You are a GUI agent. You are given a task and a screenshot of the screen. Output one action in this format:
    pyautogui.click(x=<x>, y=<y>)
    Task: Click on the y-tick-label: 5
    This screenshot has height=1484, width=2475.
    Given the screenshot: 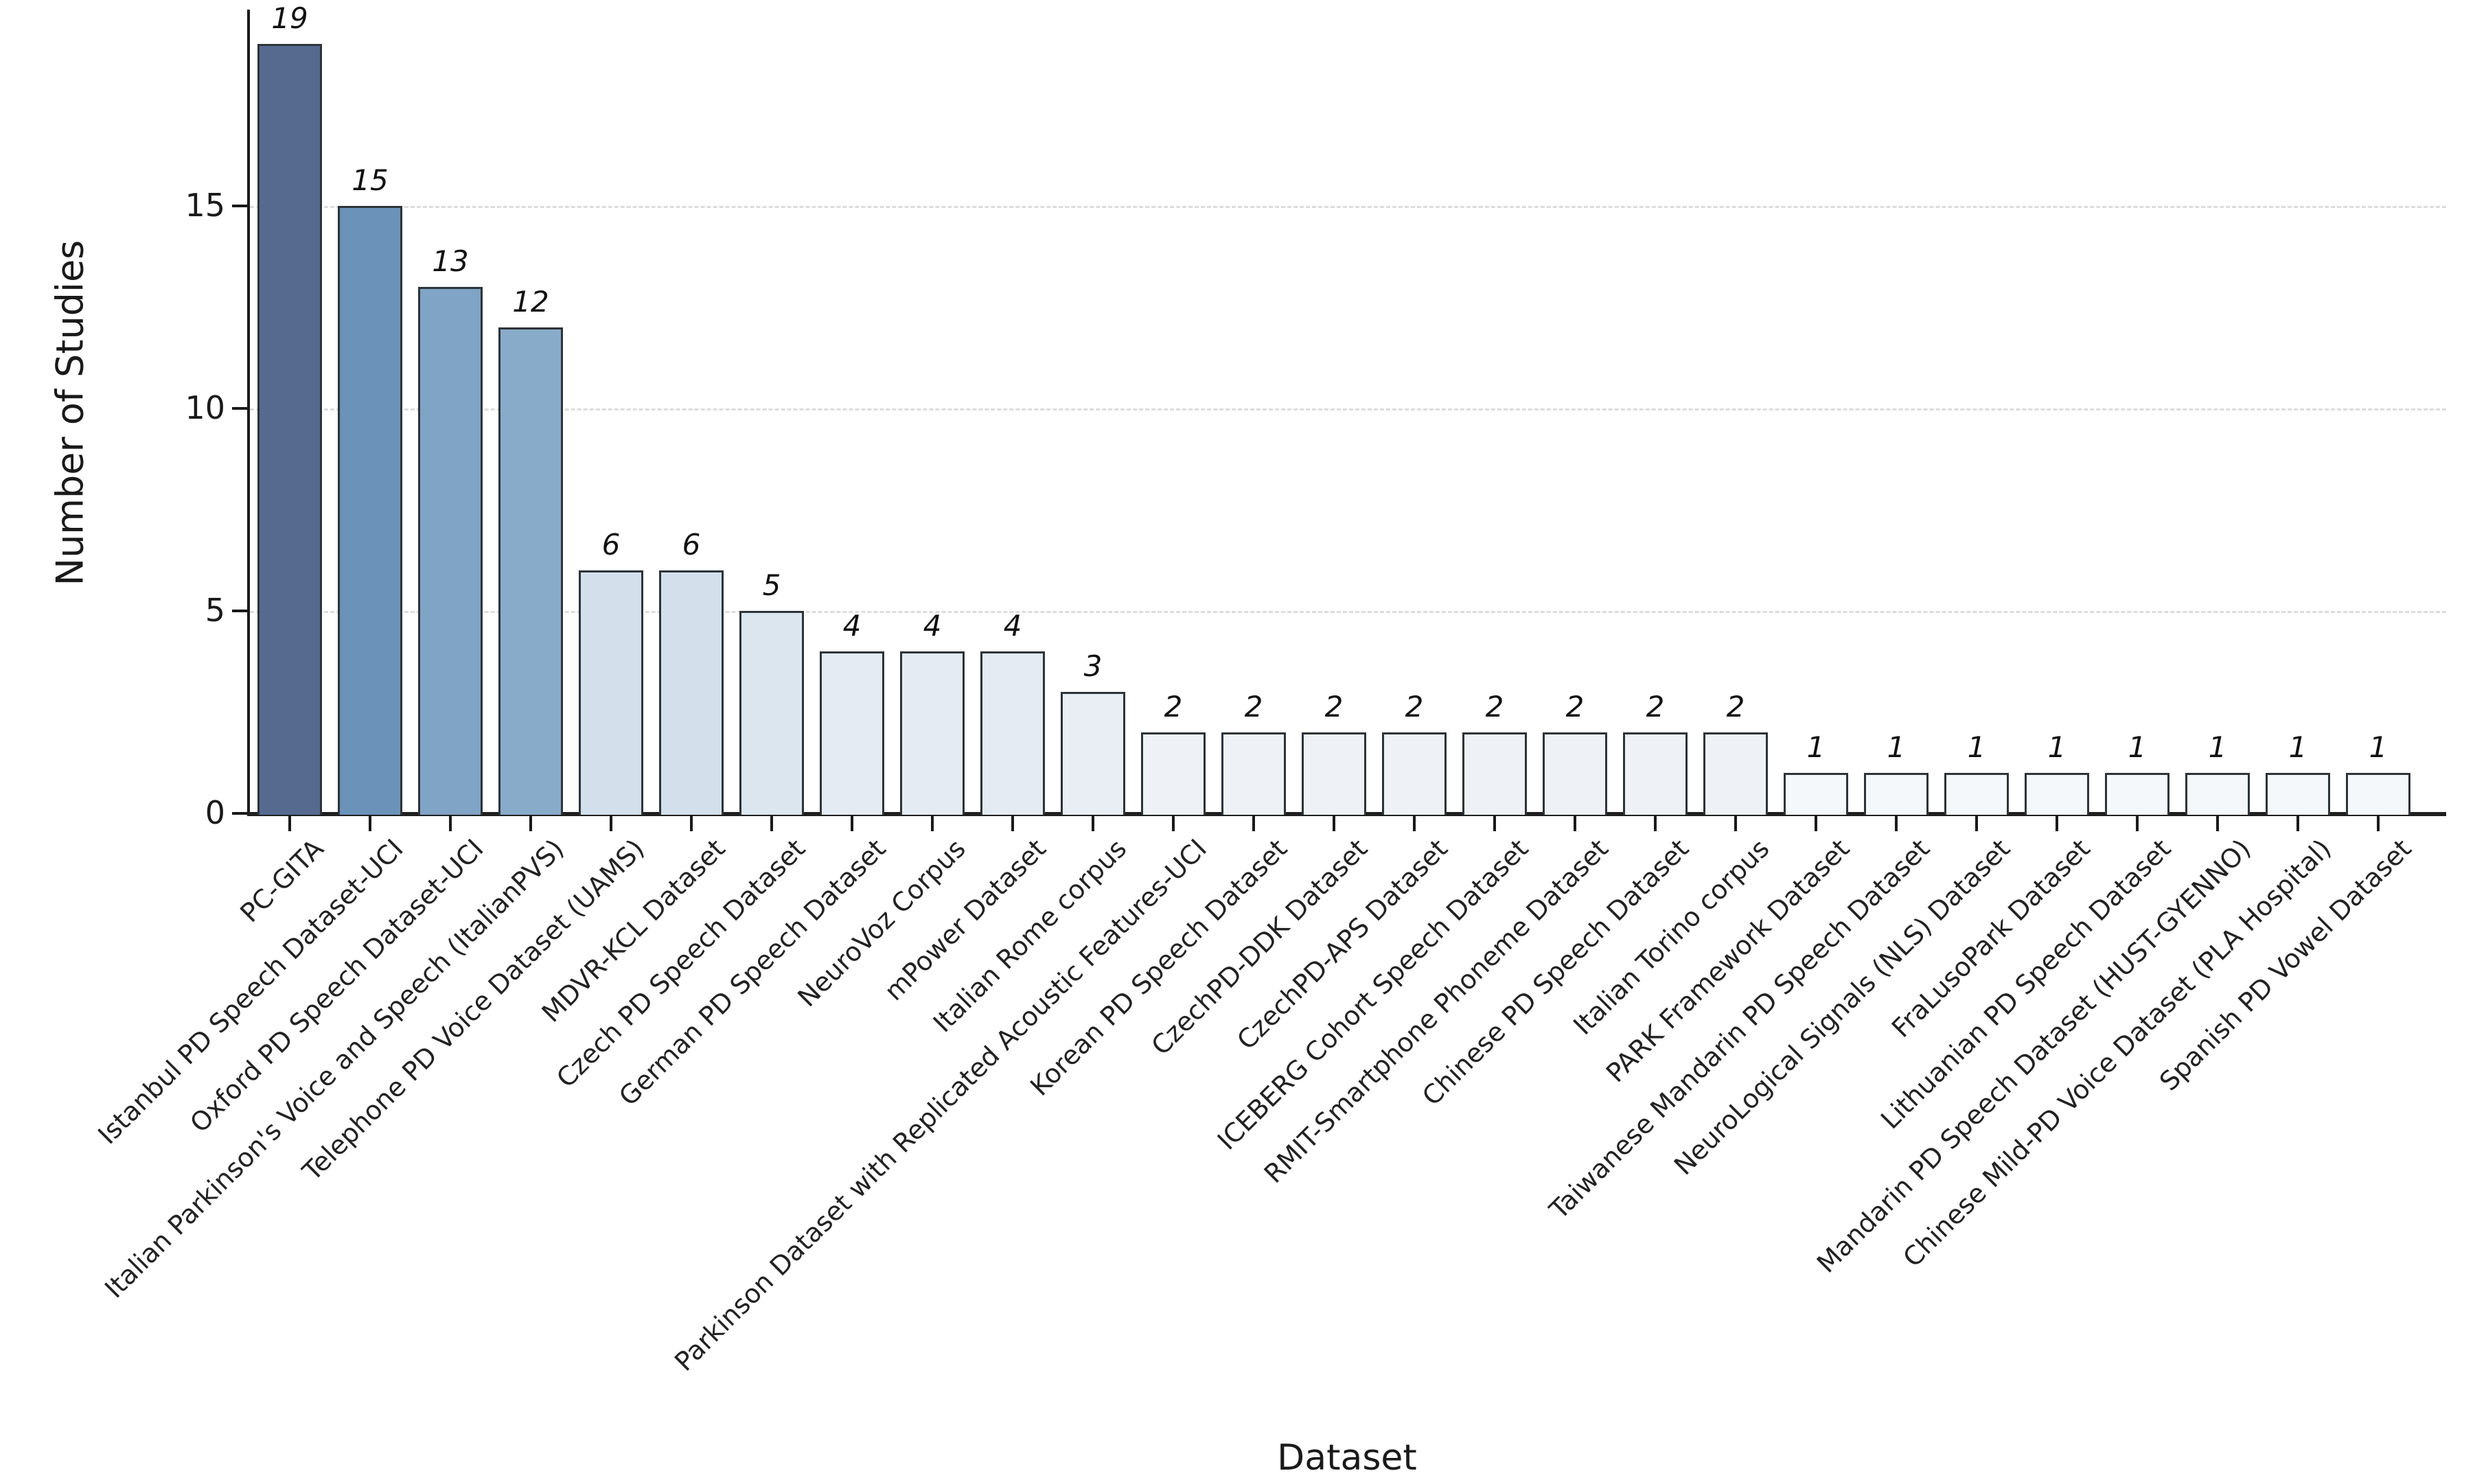 What is the action you would take?
    pyautogui.click(x=215, y=610)
    